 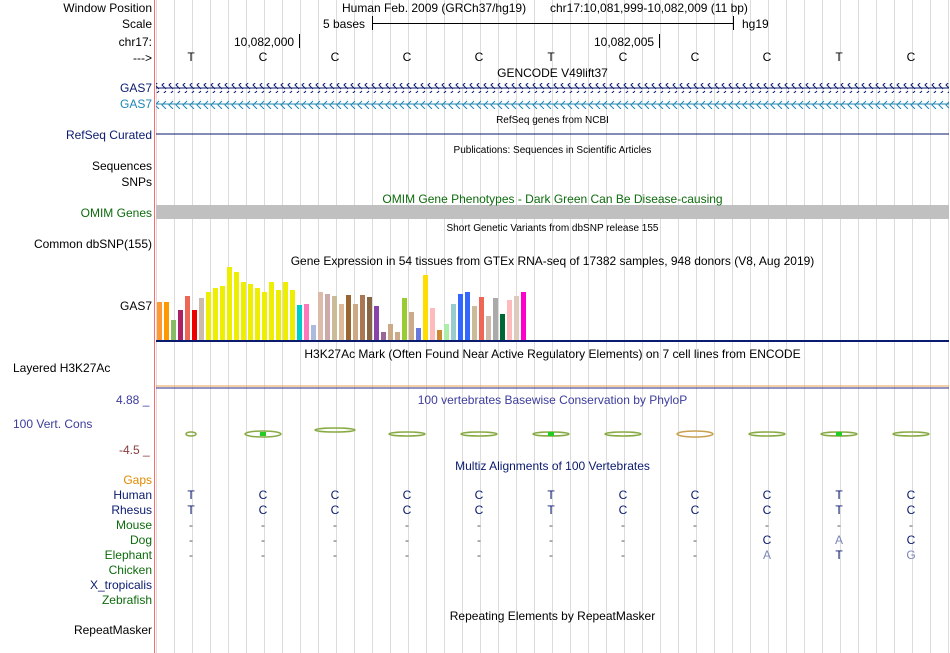 I want to click on dbsnp-label: Common dbSNP(155), so click(x=92, y=244).